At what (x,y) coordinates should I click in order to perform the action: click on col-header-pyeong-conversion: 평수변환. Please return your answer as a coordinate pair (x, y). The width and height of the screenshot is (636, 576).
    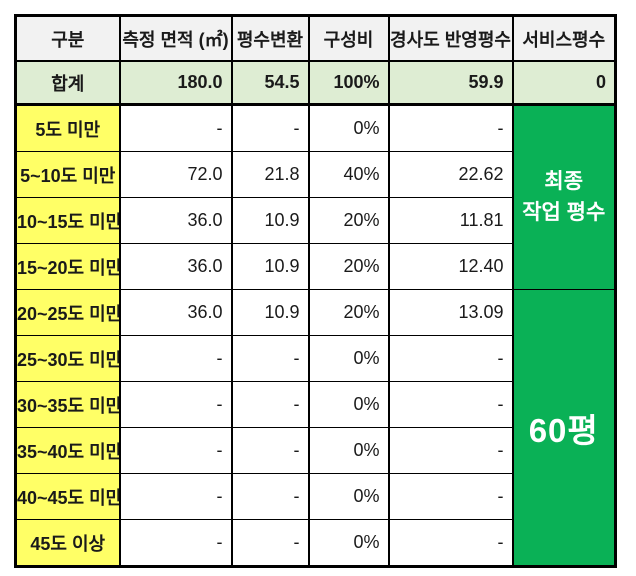
    Looking at the image, I should click on (270, 38).